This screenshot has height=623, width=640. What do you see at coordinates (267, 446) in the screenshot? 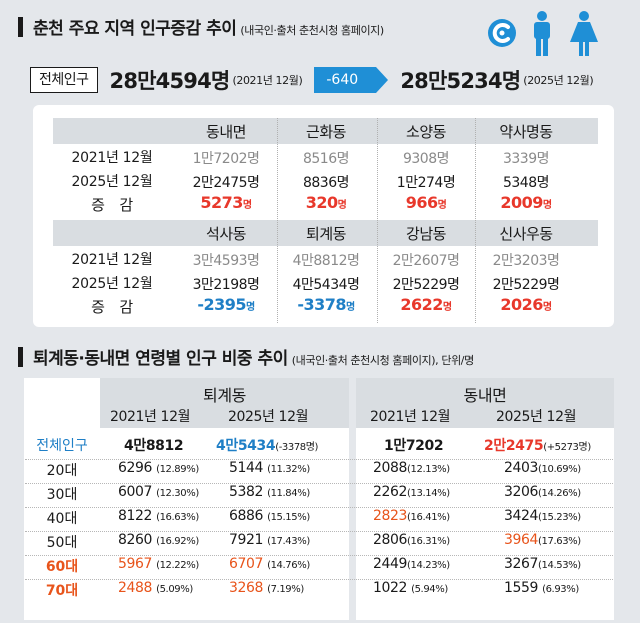
I see `toegye-2025-total: 4만5434(-3378명)` at bounding box center [267, 446].